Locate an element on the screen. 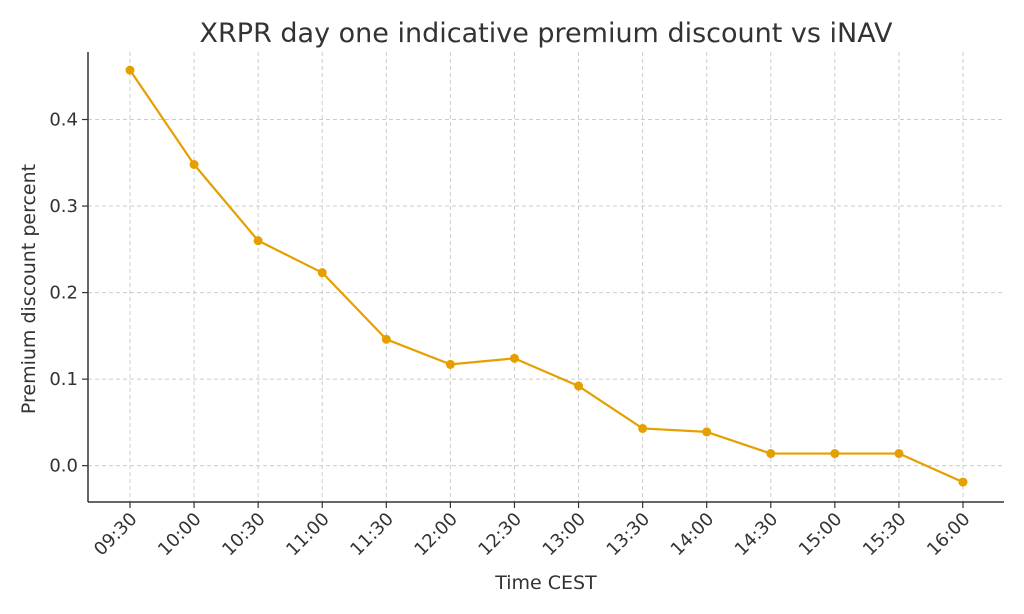 The height and width of the screenshot is (614, 1024). y-ticks: 0.0 0.1 0.2 0.3 0.4 is located at coordinates (68, 293).